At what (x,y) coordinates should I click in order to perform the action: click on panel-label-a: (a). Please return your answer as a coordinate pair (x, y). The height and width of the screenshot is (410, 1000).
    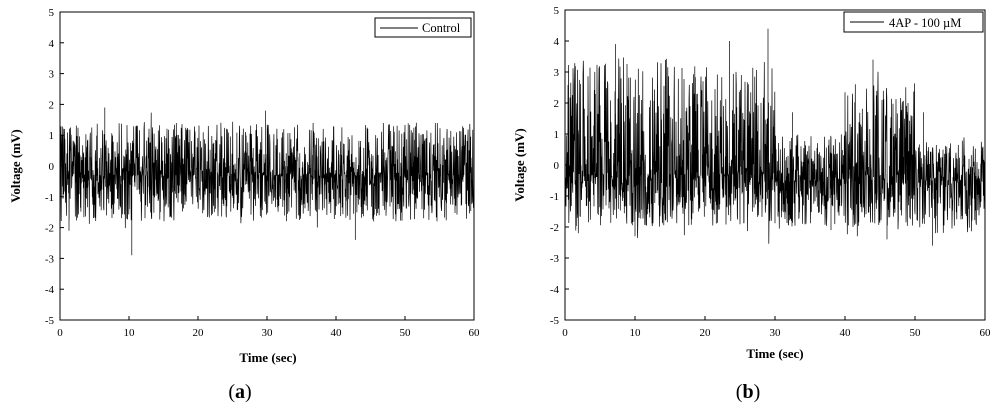
    Looking at the image, I should click on (239, 392).